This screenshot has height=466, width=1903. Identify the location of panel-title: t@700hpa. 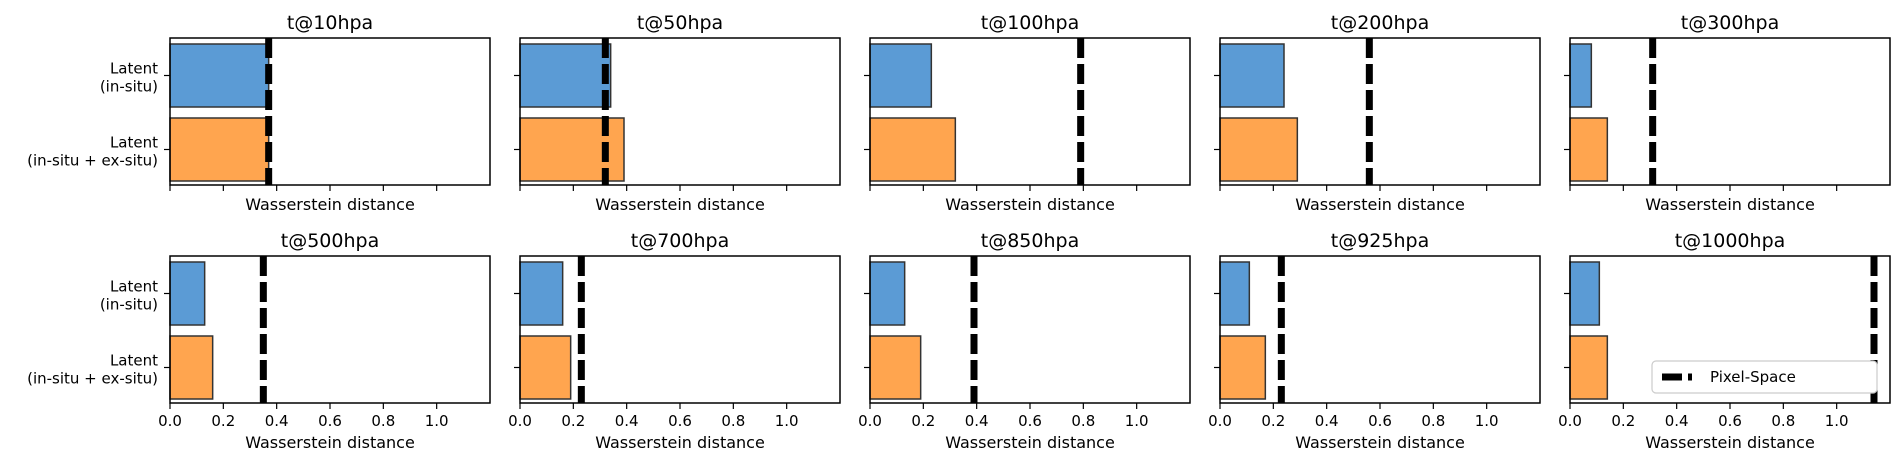
(680, 241).